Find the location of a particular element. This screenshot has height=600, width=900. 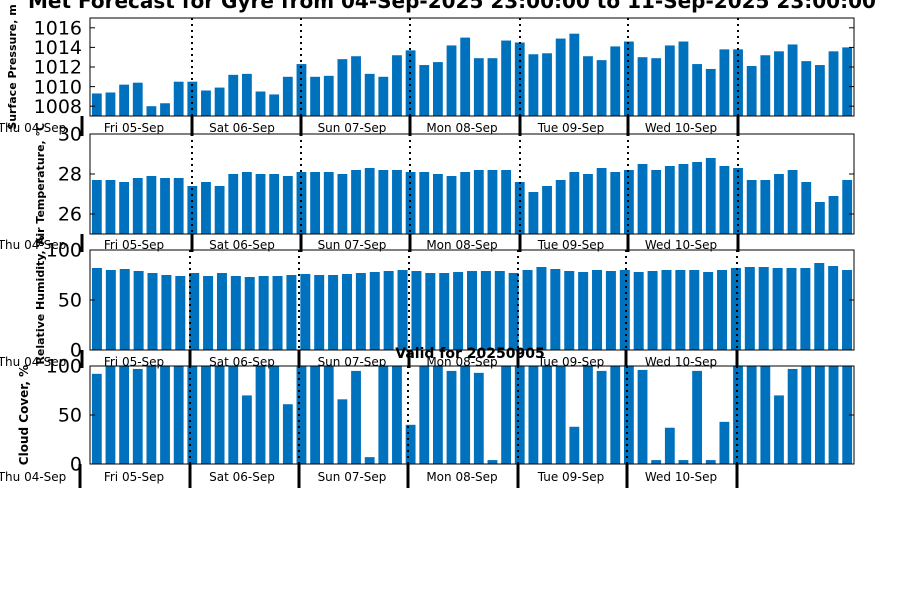

y-tick-label: 28 is located at coordinates (70, 175).